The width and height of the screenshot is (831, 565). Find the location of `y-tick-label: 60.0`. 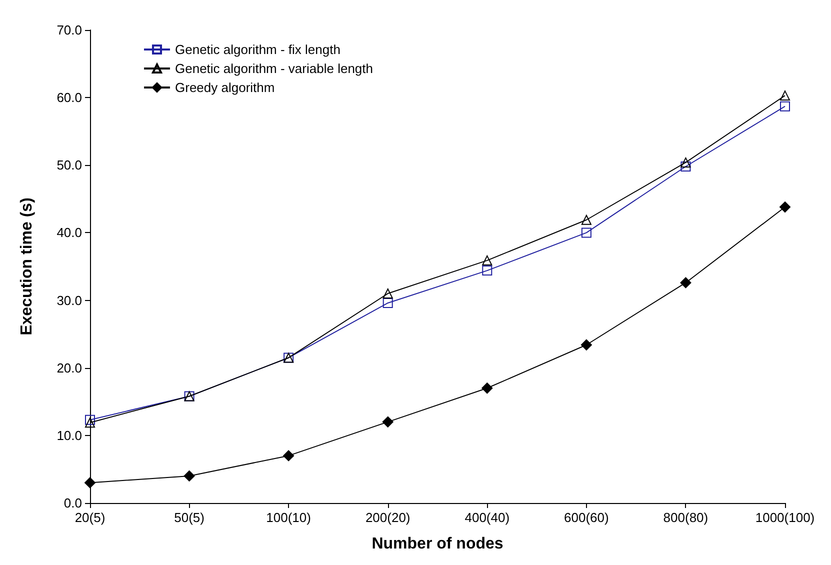

y-tick-label: 60.0 is located at coordinates (69, 98).